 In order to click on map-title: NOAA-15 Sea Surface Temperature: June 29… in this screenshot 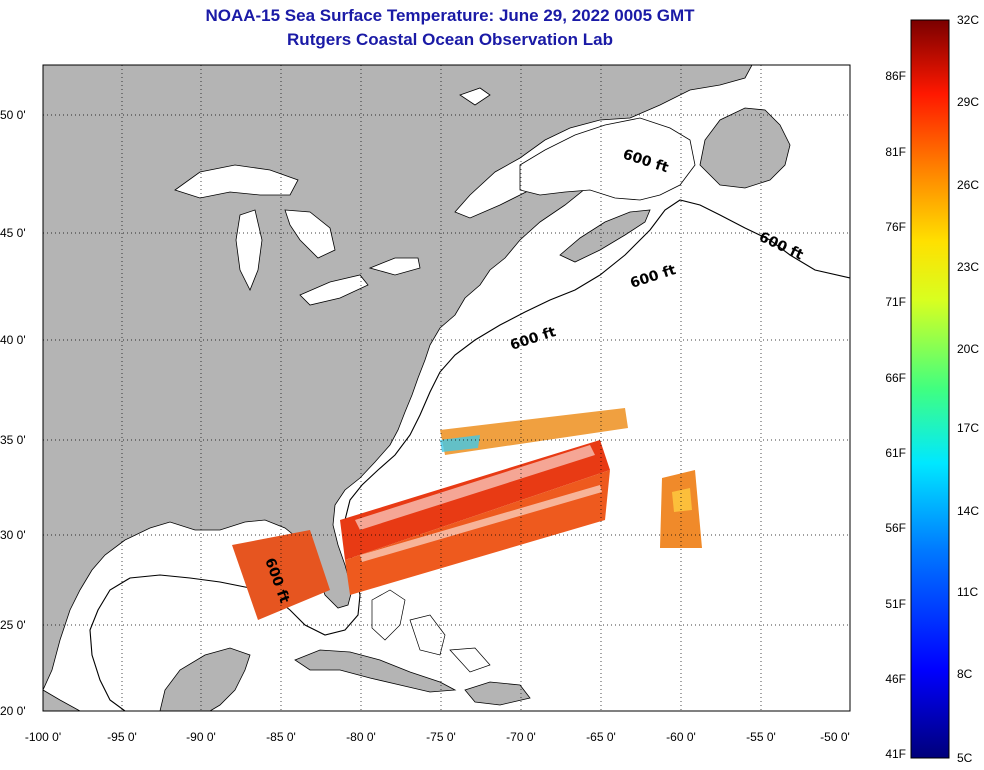, I will do `click(450, 15)`.